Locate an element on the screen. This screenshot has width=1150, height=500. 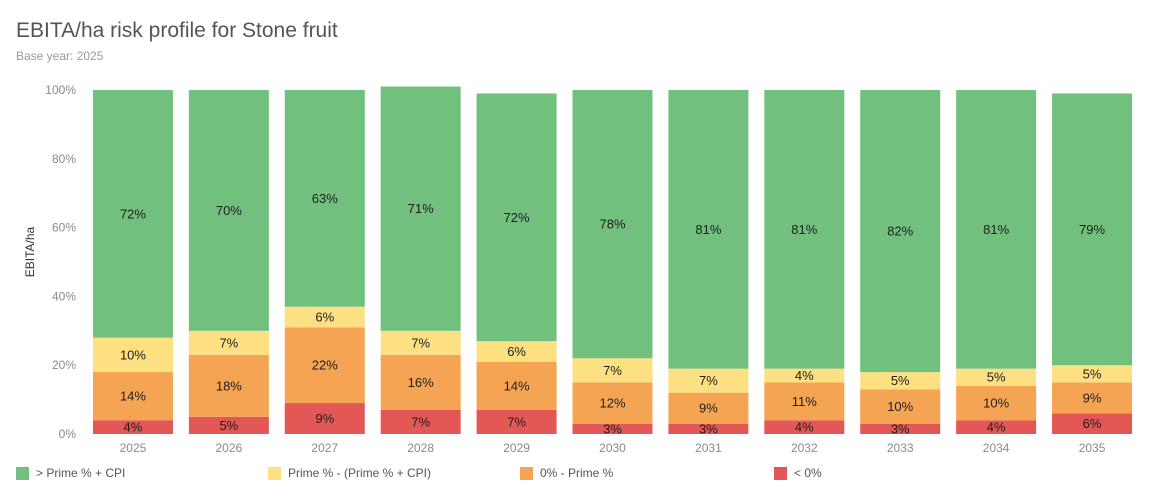
bar-value-label: 16% is located at coordinates (421, 382).